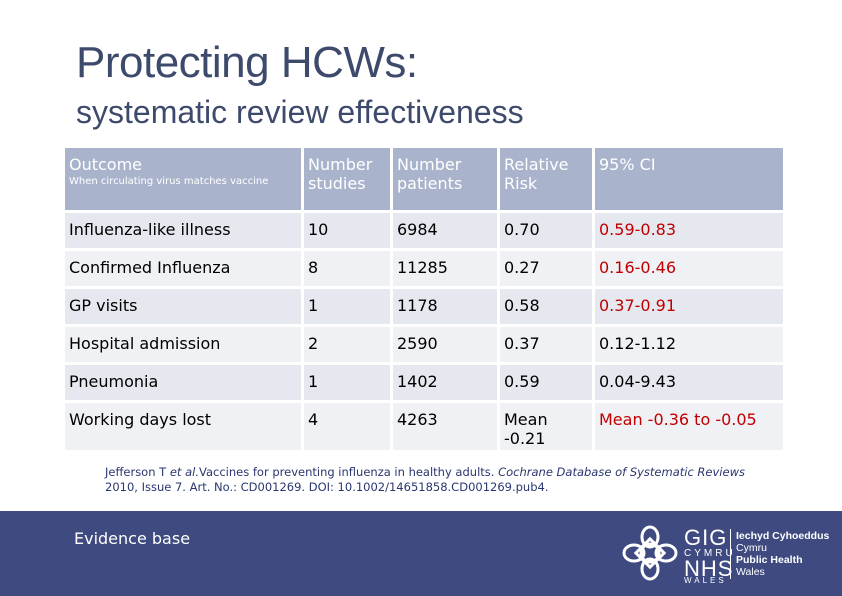 The image size is (842, 596). I want to click on cell-studies: 4, so click(347, 426).